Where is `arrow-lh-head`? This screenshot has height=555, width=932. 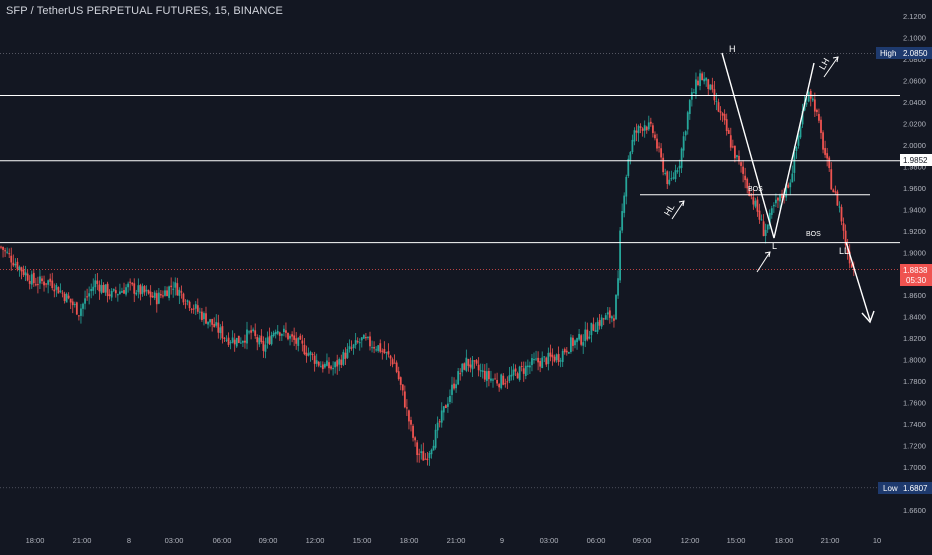 arrow-lh-head is located at coordinates (835, 59).